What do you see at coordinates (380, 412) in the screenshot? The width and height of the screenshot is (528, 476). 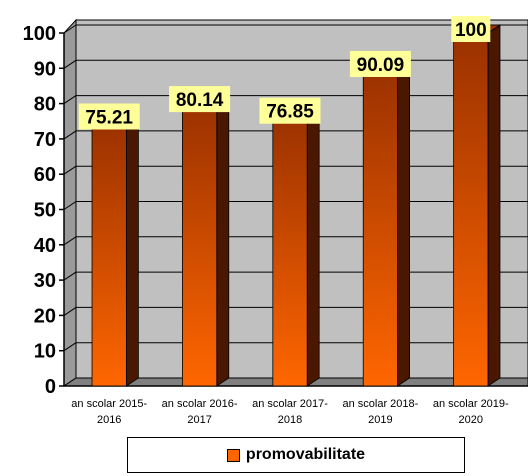 I see `x-category-label: an scolar 2018- 2019` at bounding box center [380, 412].